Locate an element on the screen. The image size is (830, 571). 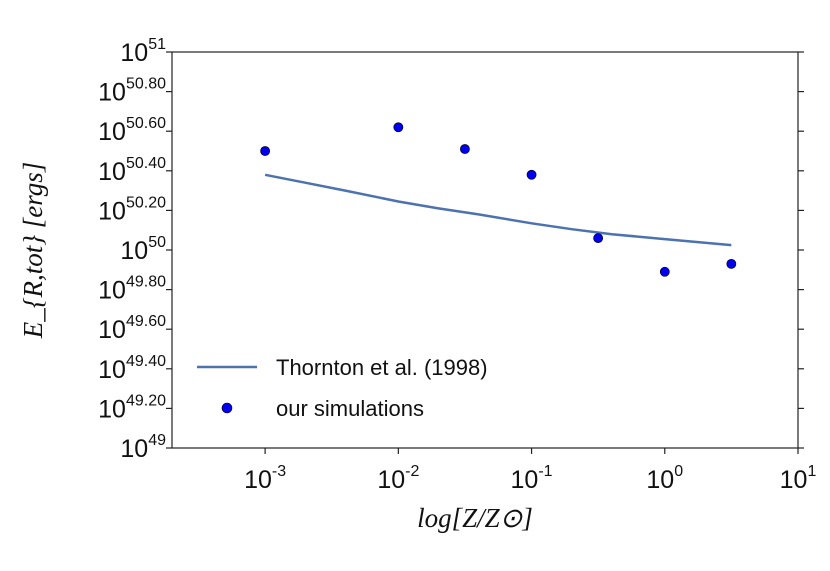
y-axis-title: E_{R,tot} [ergs] is located at coordinates (33, 251).